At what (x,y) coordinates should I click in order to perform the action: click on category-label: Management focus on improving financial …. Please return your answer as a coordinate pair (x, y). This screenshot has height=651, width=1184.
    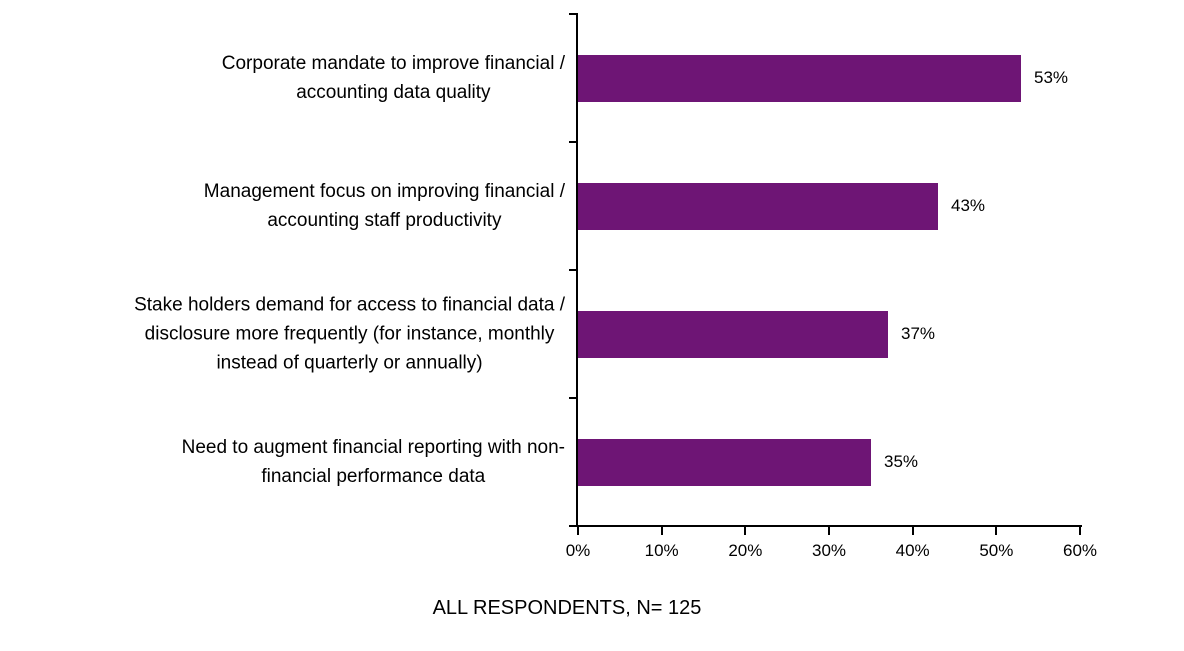
    Looking at the image, I should click on (384, 206).